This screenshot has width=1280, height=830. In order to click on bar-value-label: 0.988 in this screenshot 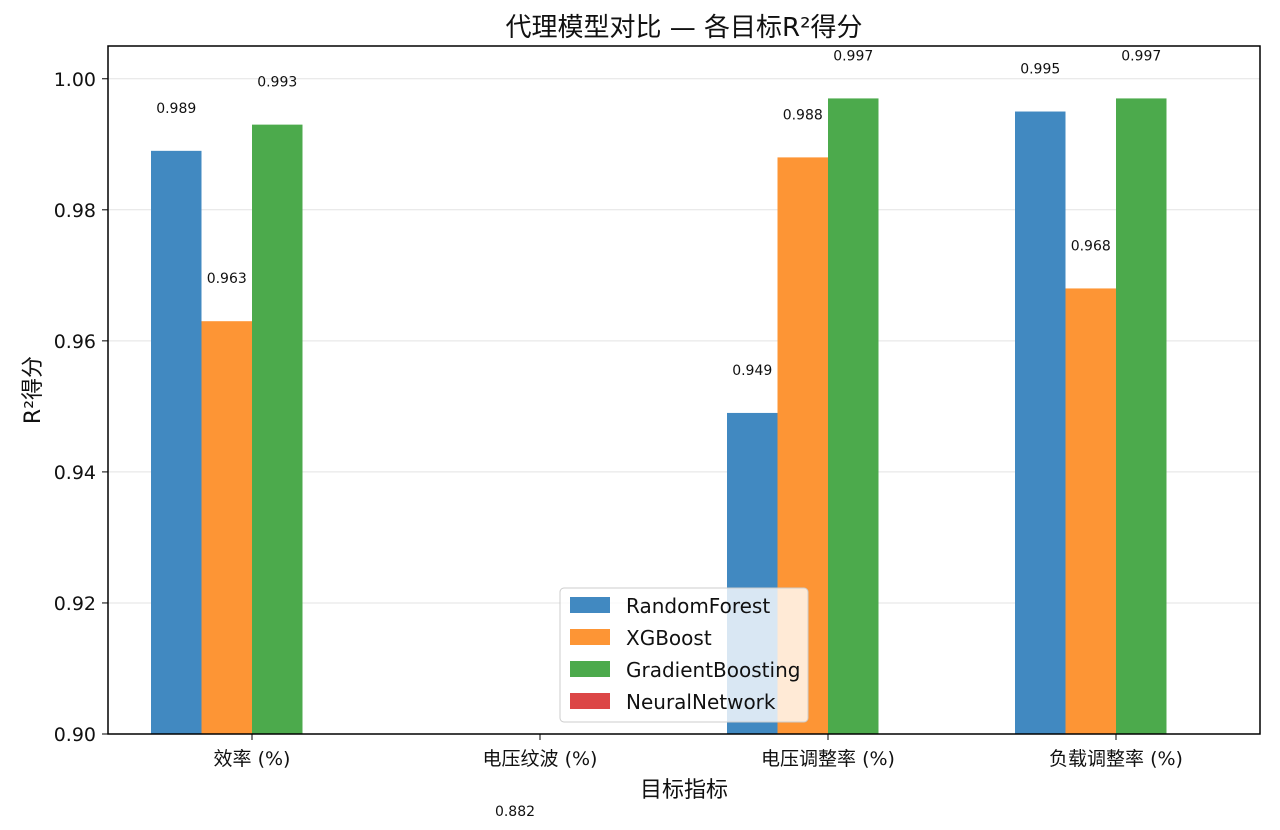, I will do `click(803, 115)`.